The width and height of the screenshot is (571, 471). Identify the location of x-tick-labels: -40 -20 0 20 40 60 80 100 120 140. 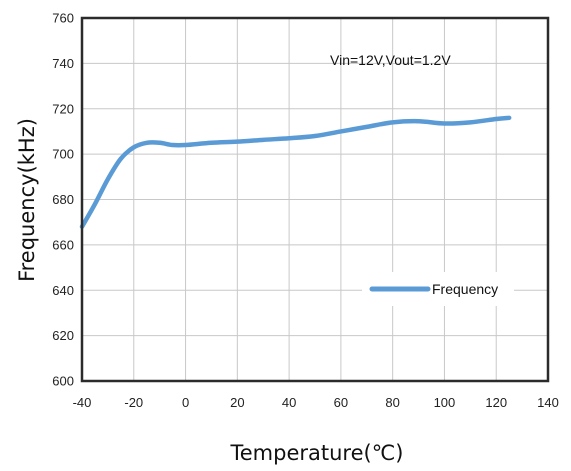
(316, 402).